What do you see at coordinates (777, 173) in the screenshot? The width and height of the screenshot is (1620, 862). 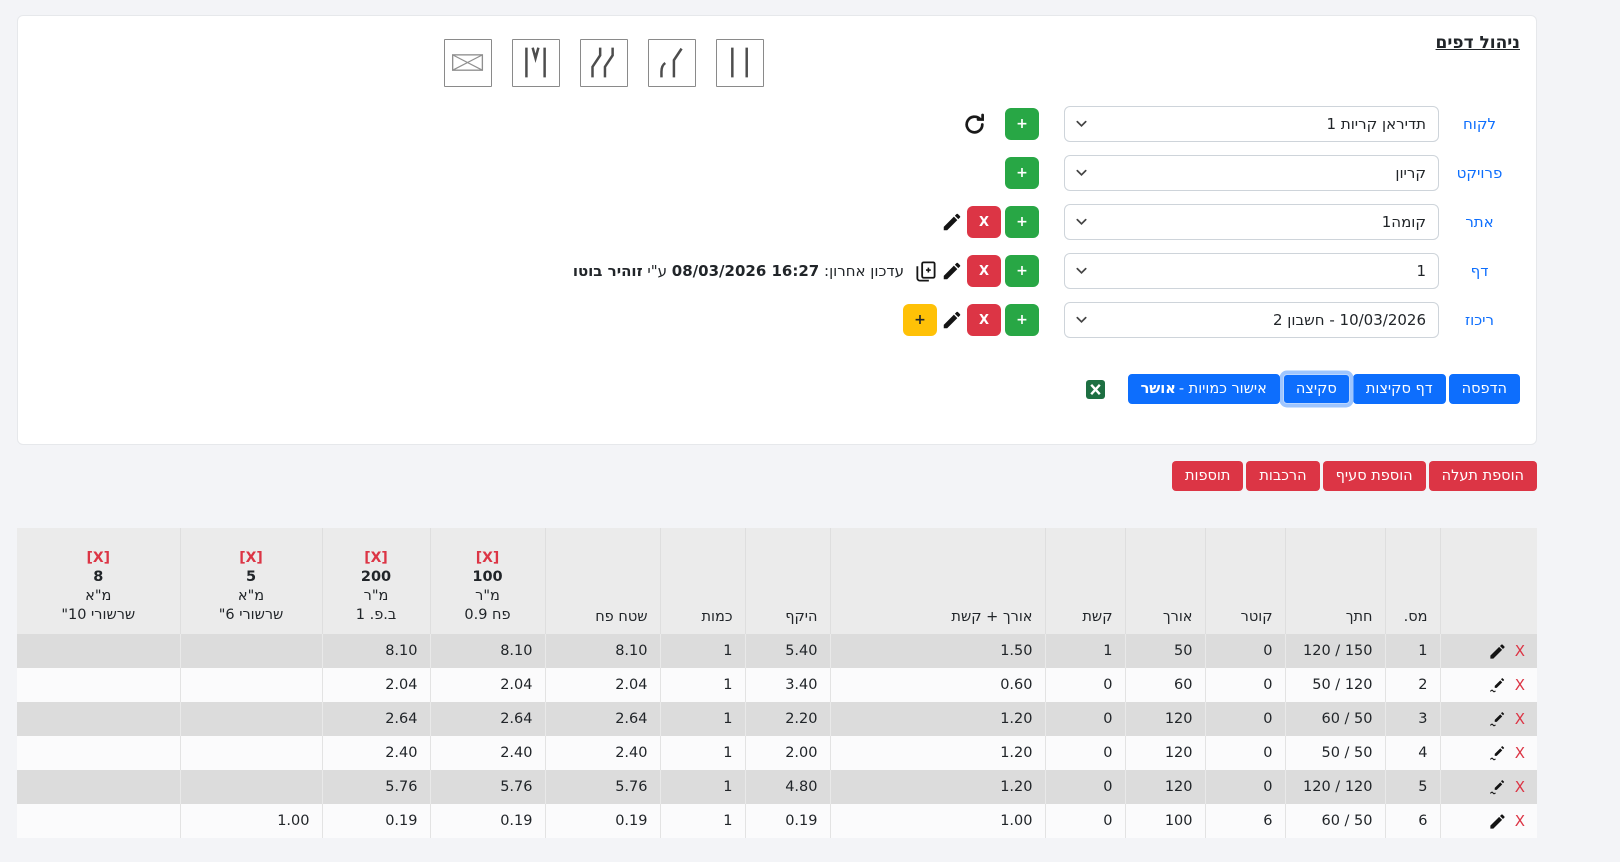 I see `form-row-project: פרויקט קריון +` at bounding box center [777, 173].